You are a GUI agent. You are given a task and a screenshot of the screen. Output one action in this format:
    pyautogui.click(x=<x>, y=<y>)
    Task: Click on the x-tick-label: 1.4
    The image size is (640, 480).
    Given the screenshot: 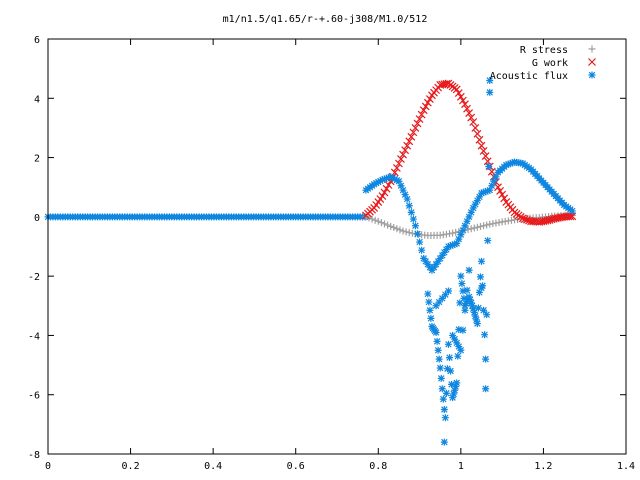 What is the action you would take?
    pyautogui.click(x=626, y=466)
    